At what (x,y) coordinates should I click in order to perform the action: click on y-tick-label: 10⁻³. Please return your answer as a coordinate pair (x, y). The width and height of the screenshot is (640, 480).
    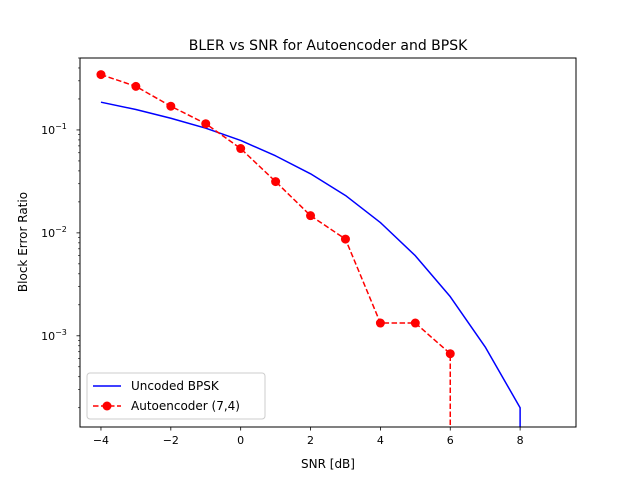
    Looking at the image, I should click on (54, 335).